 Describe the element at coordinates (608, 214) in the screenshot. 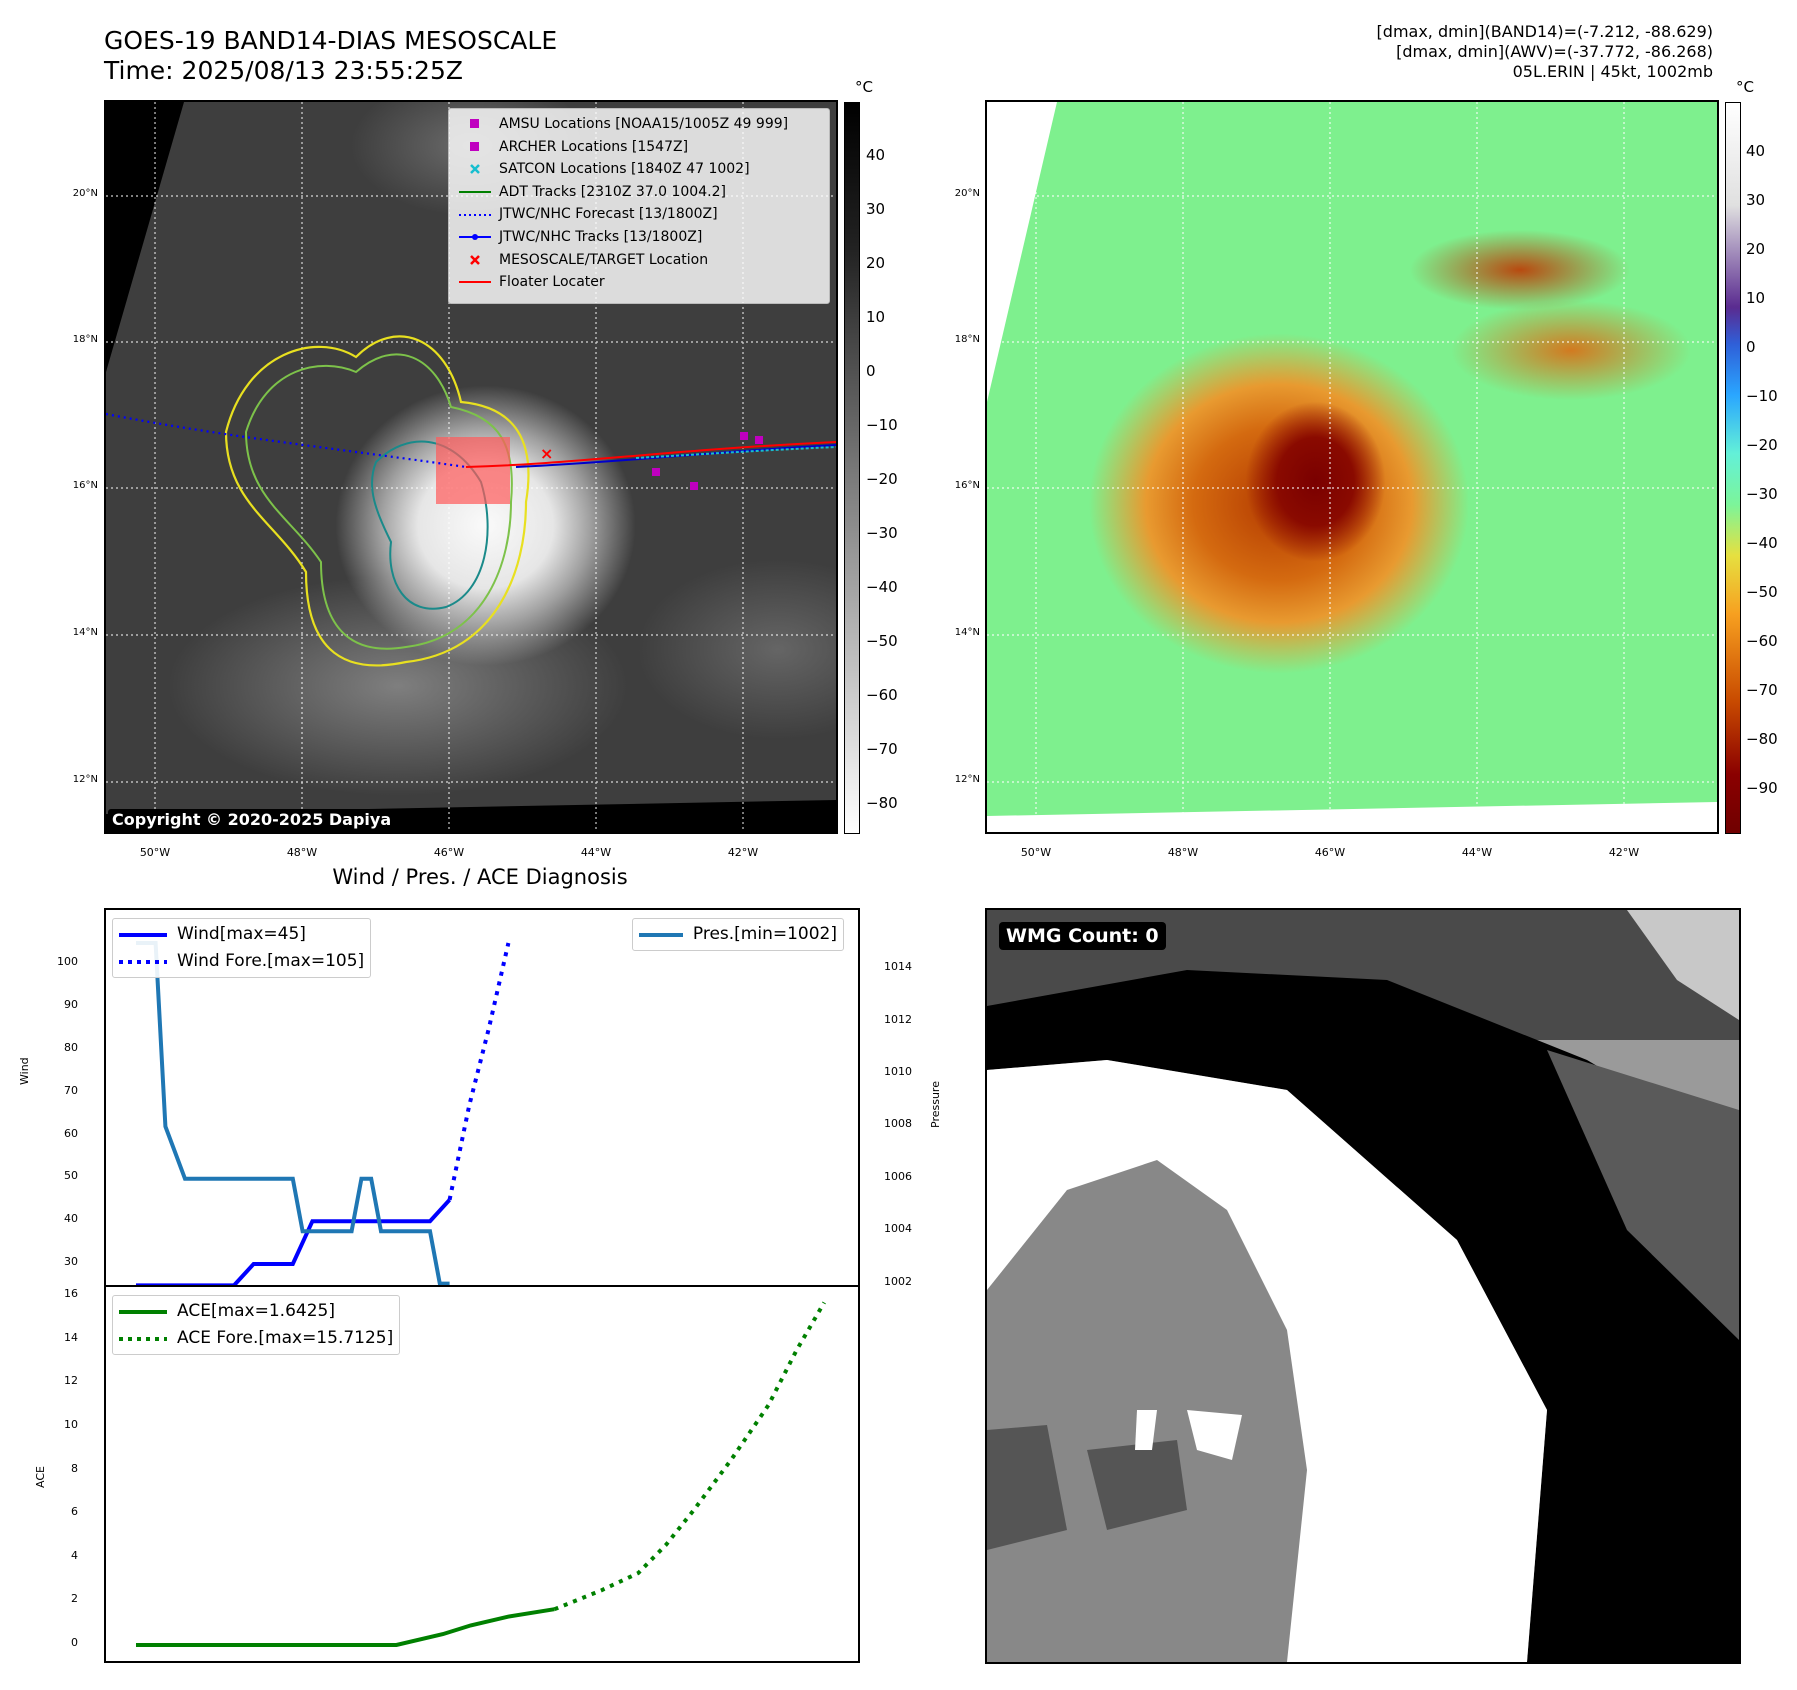

I see `legend-label: JTWC/NHC Forecast [13/1800Z]` at that location.